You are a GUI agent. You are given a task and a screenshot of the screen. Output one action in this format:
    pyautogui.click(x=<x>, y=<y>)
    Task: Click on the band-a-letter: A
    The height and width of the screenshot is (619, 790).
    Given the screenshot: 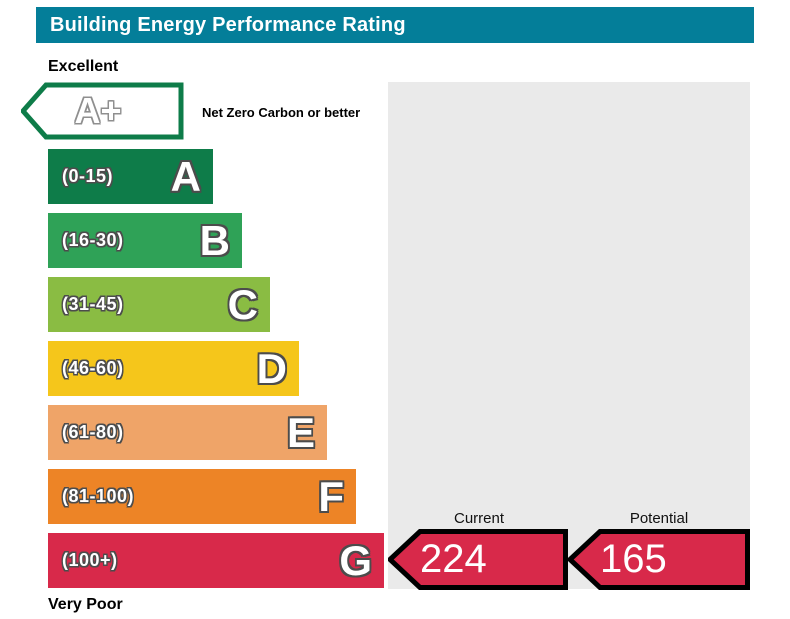 What is the action you would take?
    pyautogui.click(x=185, y=176)
    